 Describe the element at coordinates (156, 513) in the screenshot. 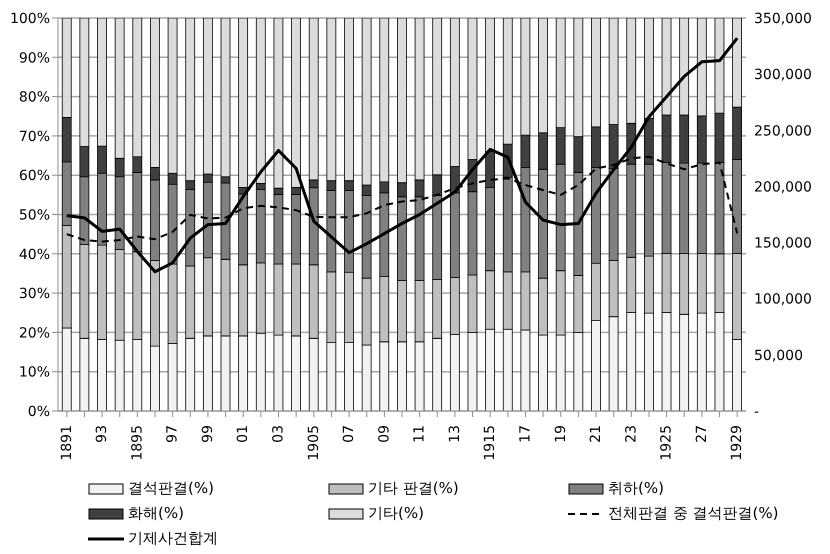

I see `legend-label: 화해(%)` at that location.